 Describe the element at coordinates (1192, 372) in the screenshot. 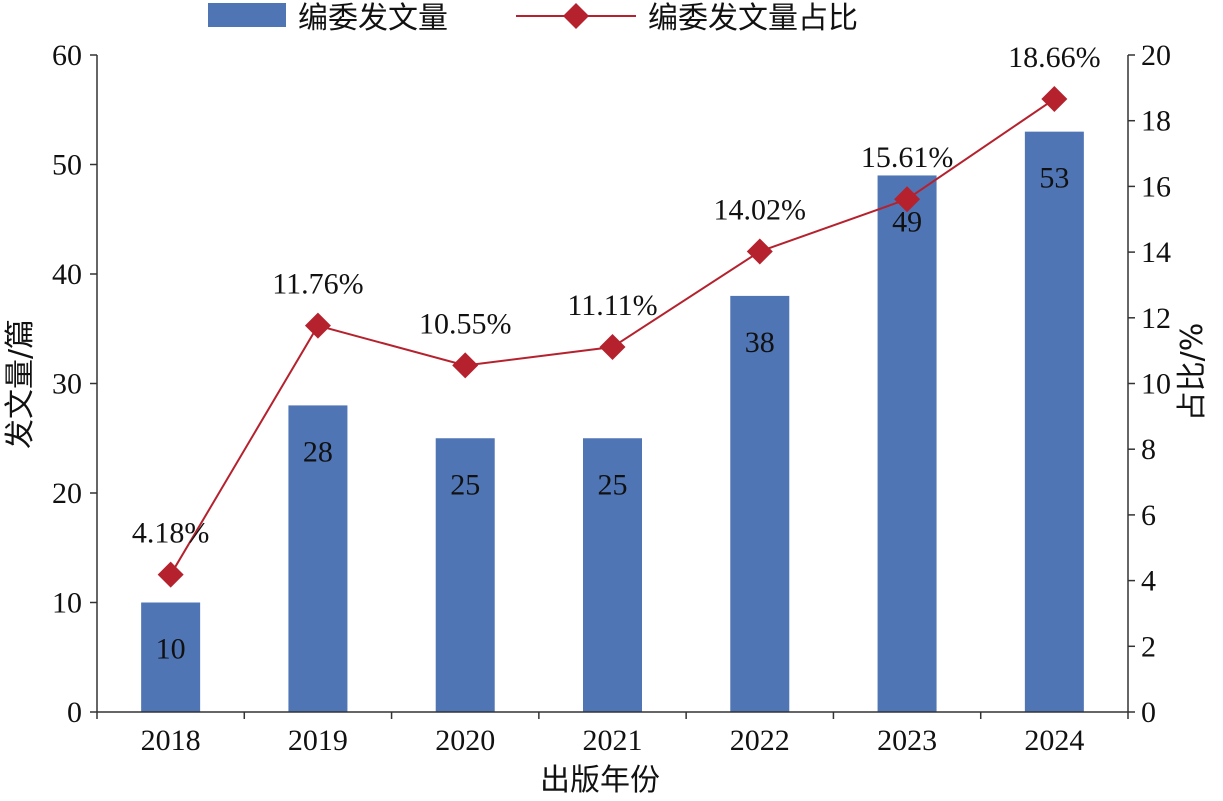

I see `y2-axis-title: 占比/%` at that location.